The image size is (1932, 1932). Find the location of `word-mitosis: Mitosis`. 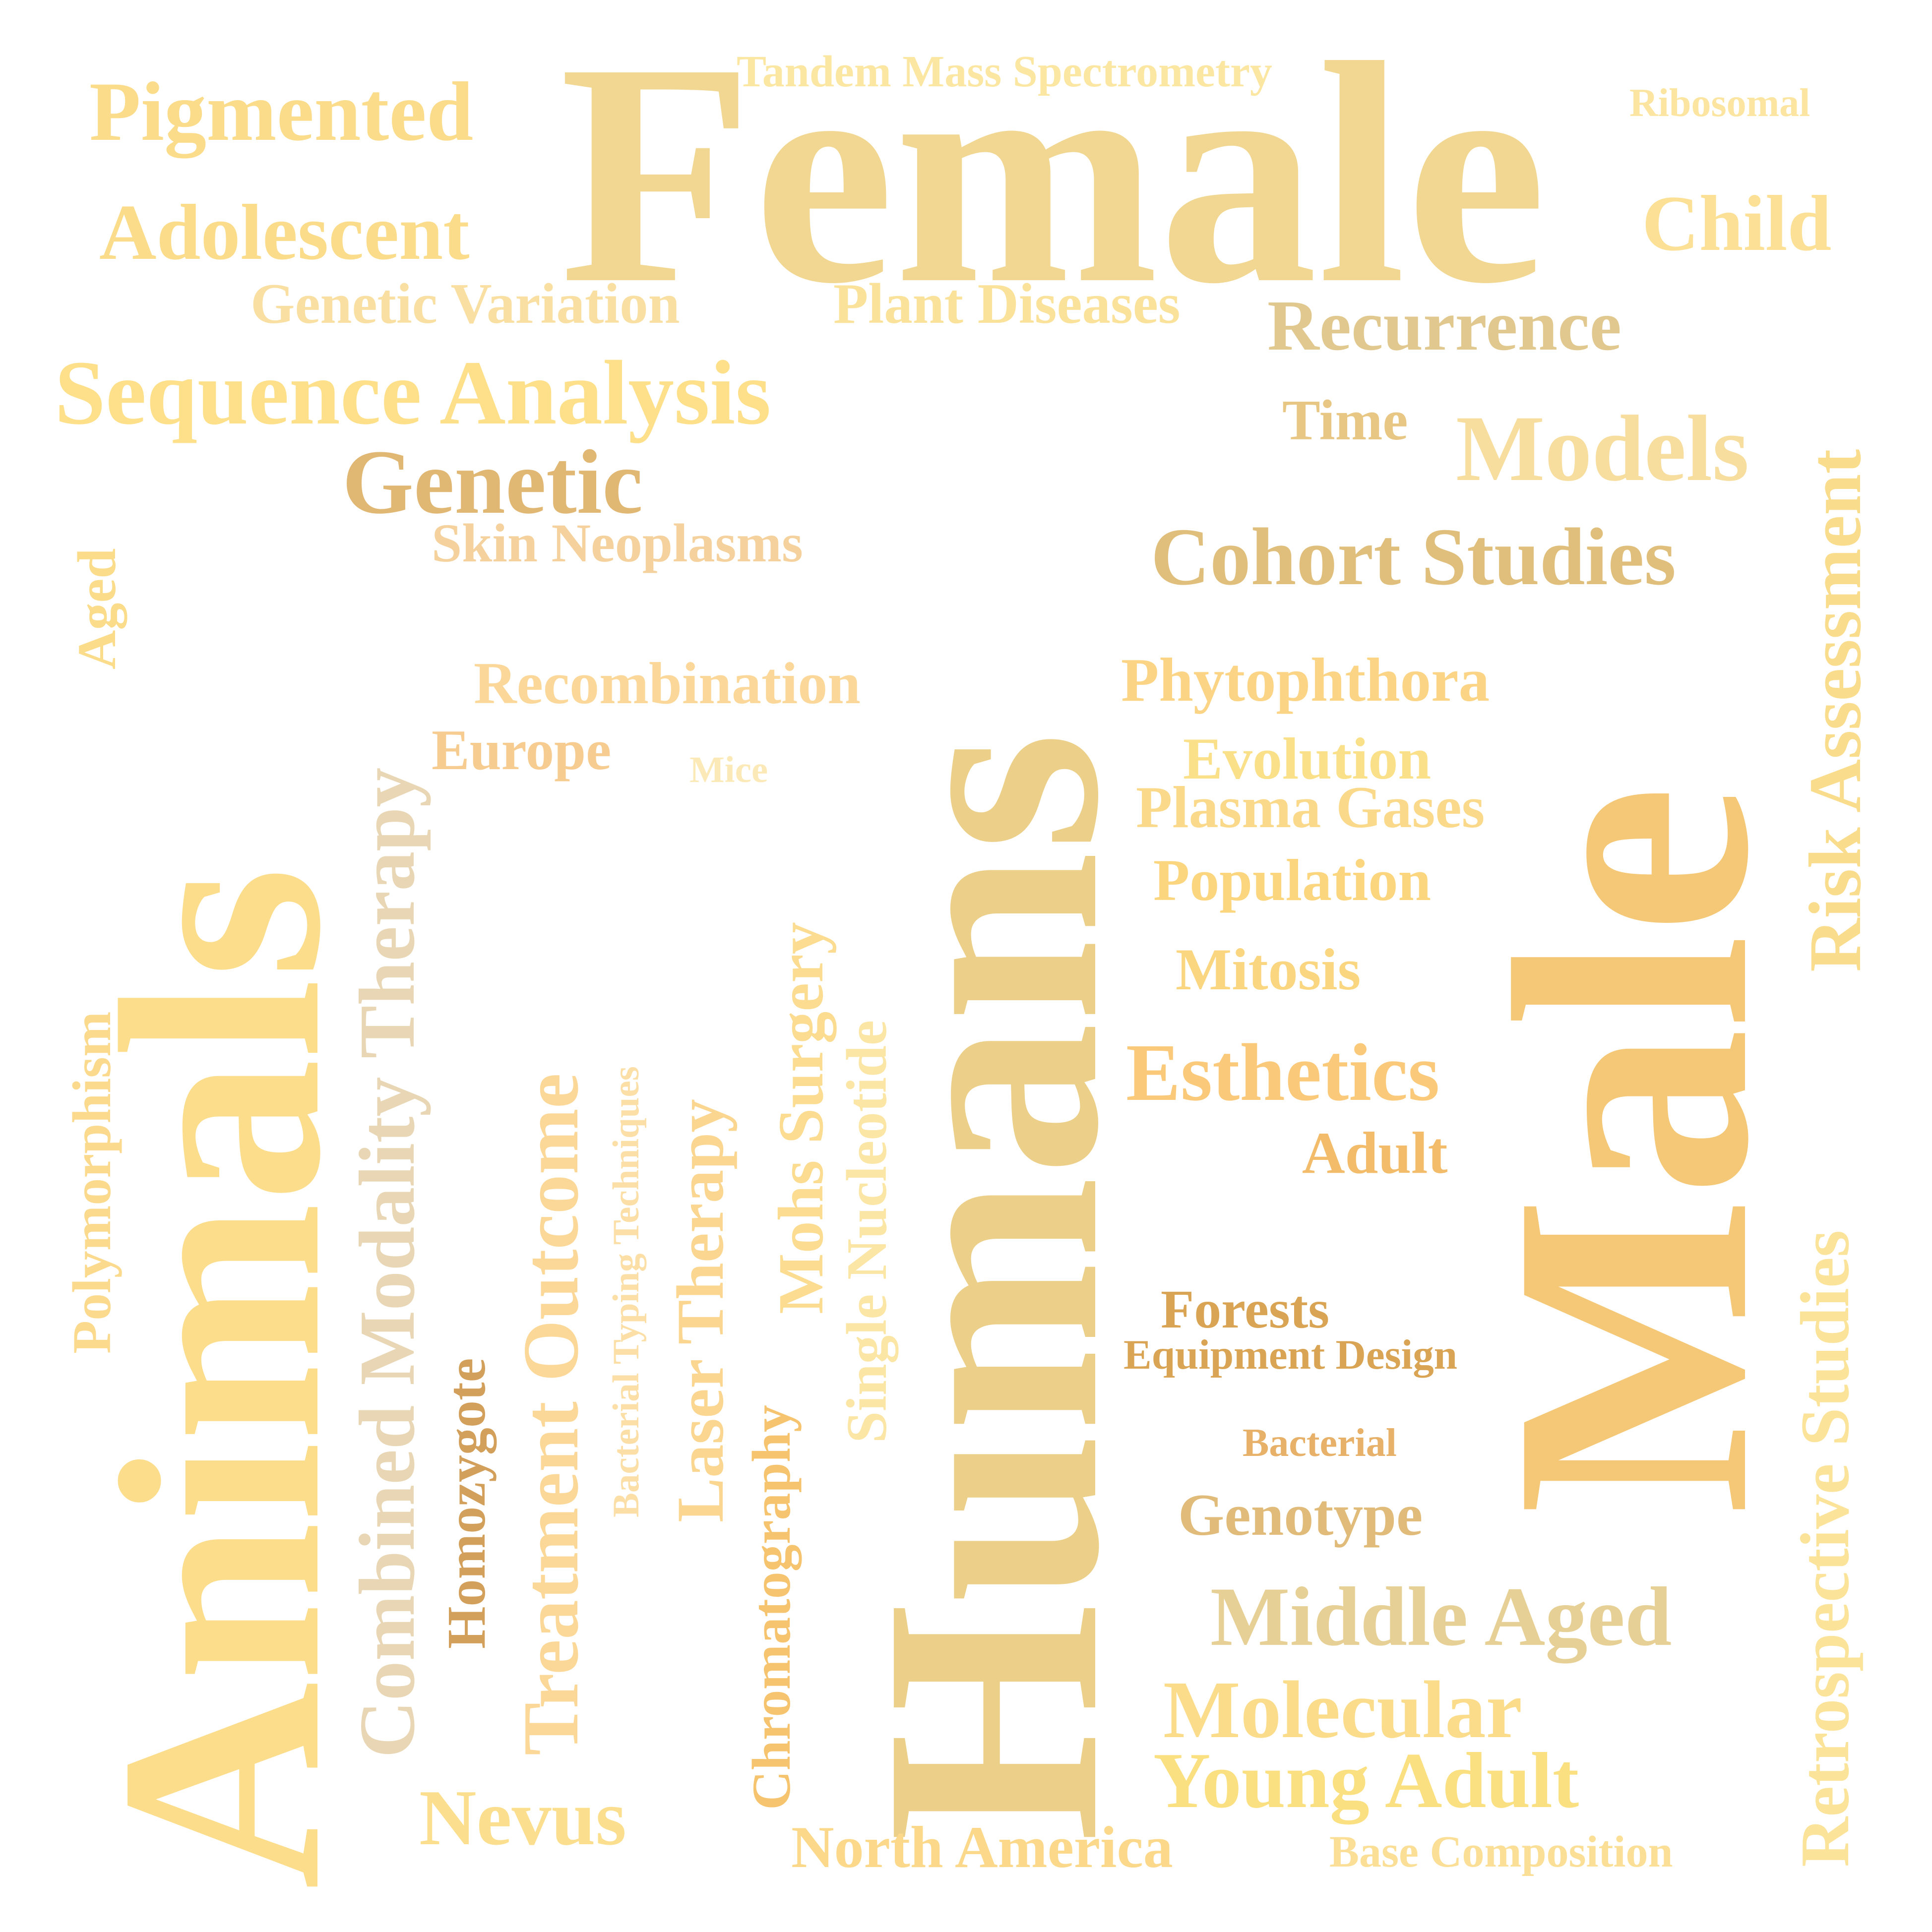

word-mitosis: Mitosis is located at coordinates (1268, 969).